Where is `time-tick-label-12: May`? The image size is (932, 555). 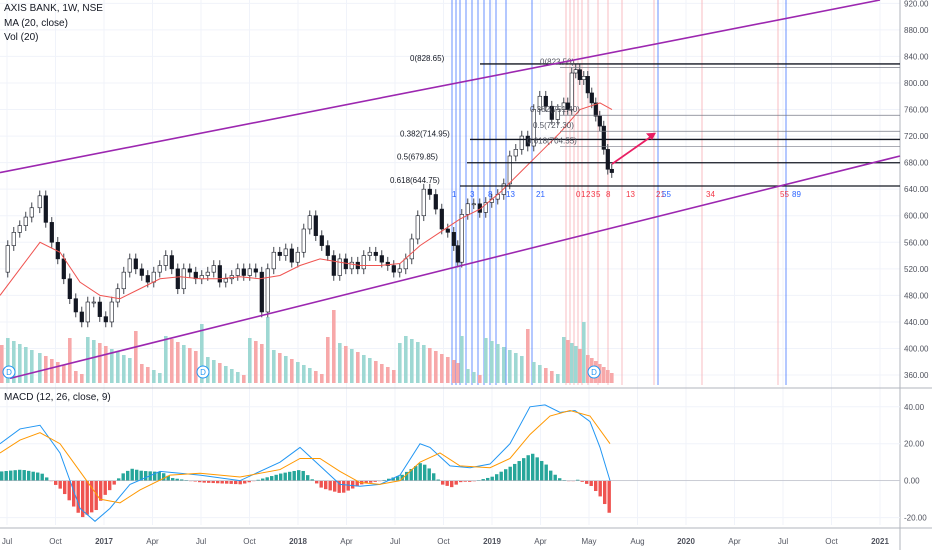 time-tick-label-12: May is located at coordinates (588, 541).